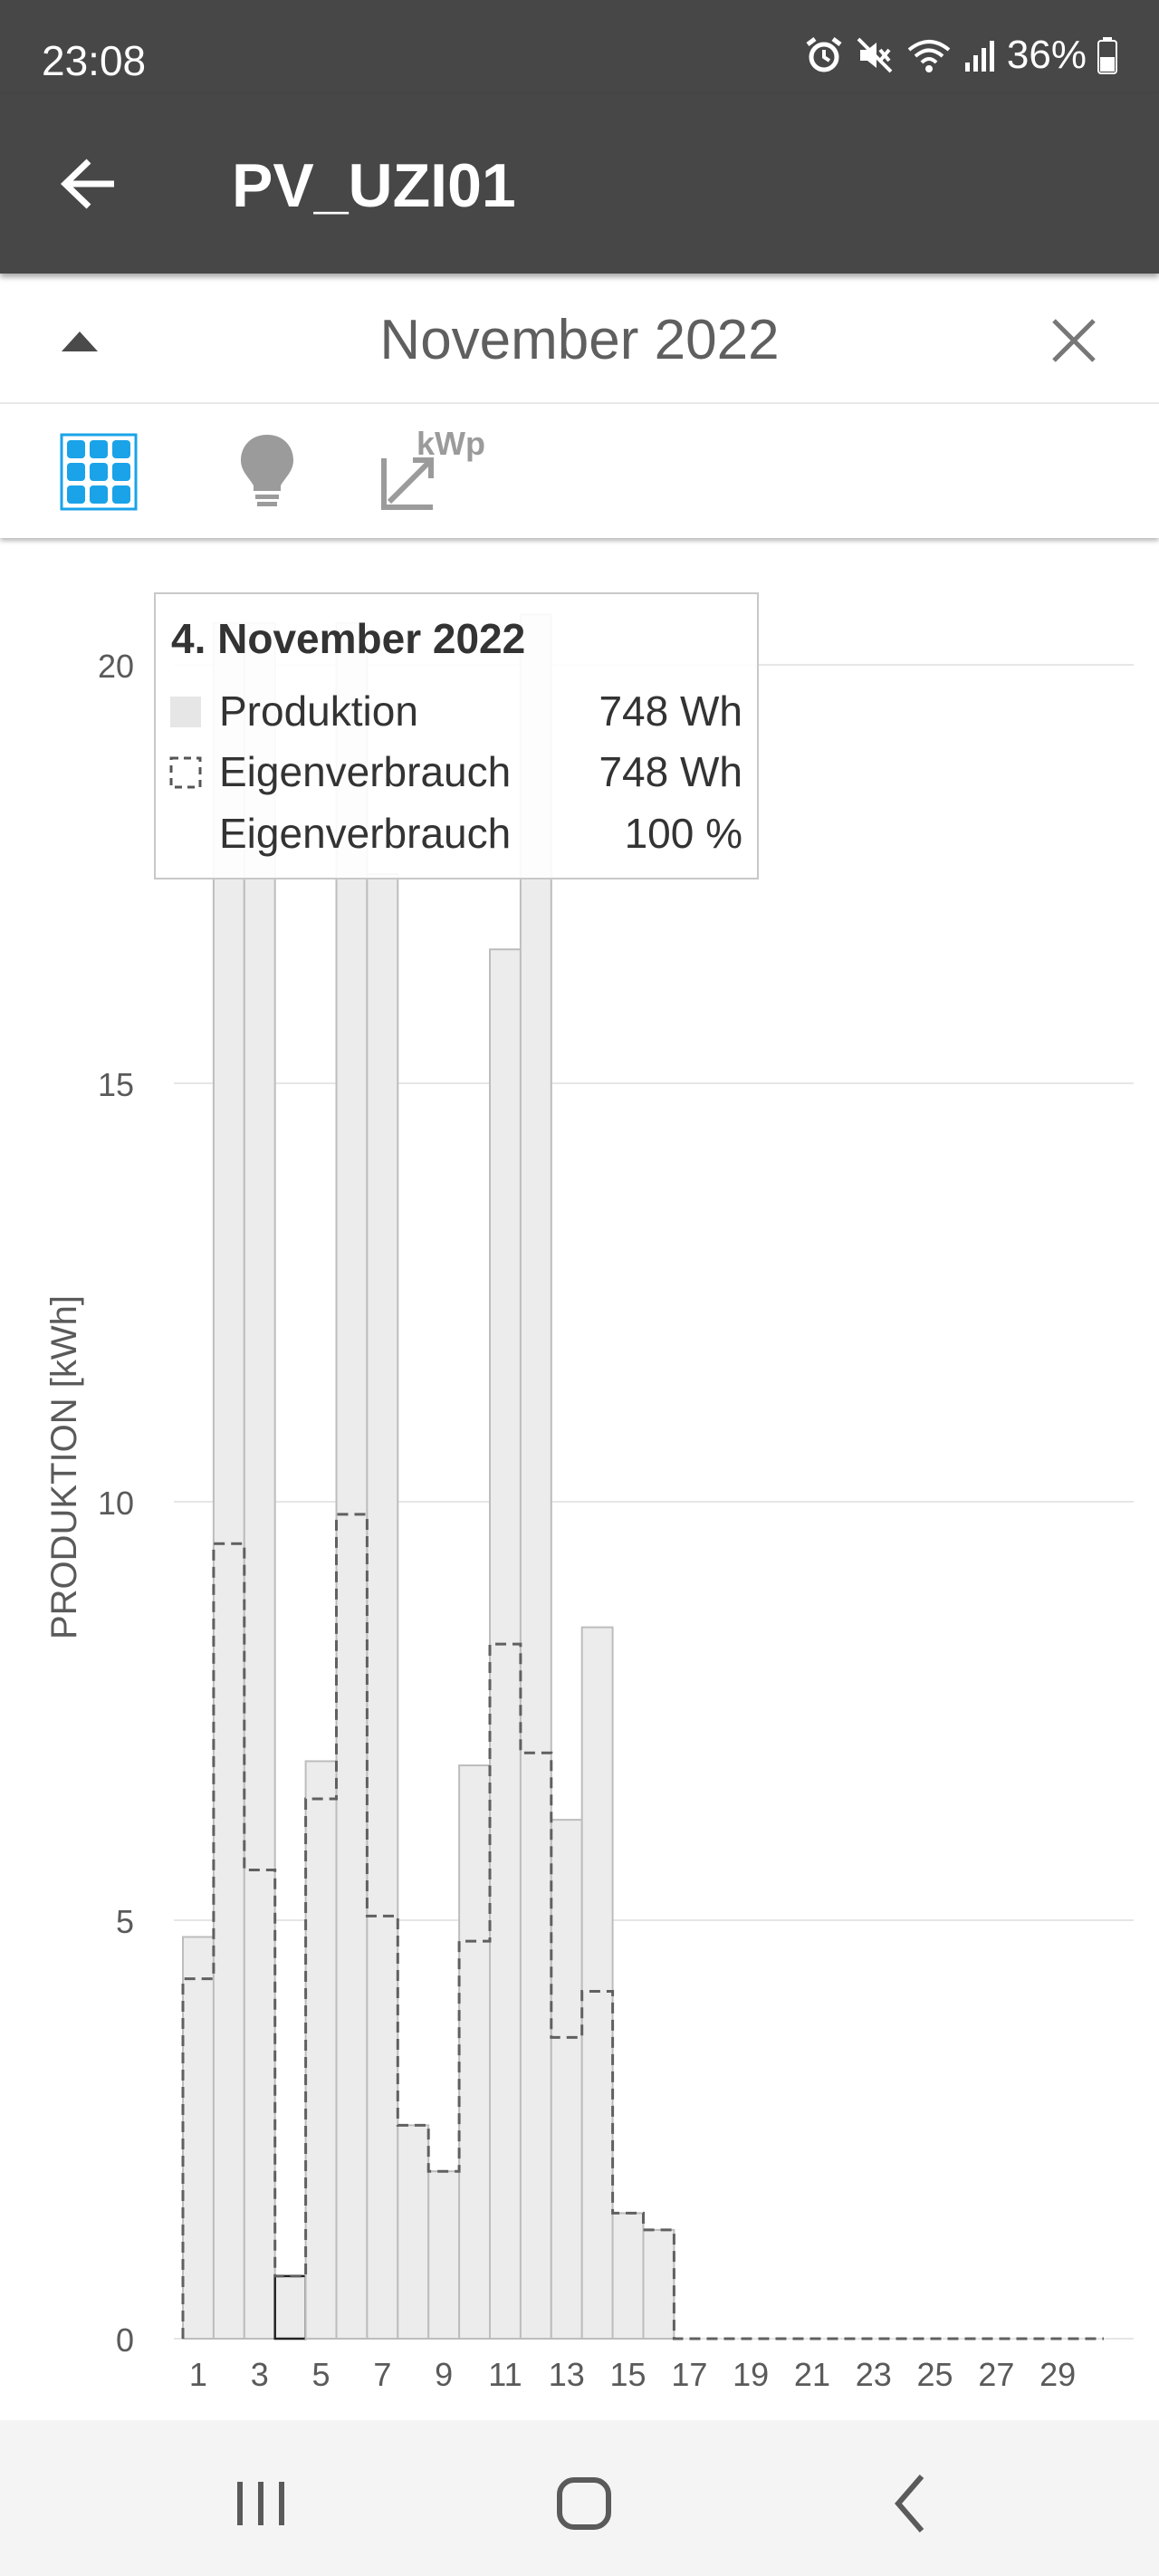  I want to click on signal-icon, so click(979, 56).